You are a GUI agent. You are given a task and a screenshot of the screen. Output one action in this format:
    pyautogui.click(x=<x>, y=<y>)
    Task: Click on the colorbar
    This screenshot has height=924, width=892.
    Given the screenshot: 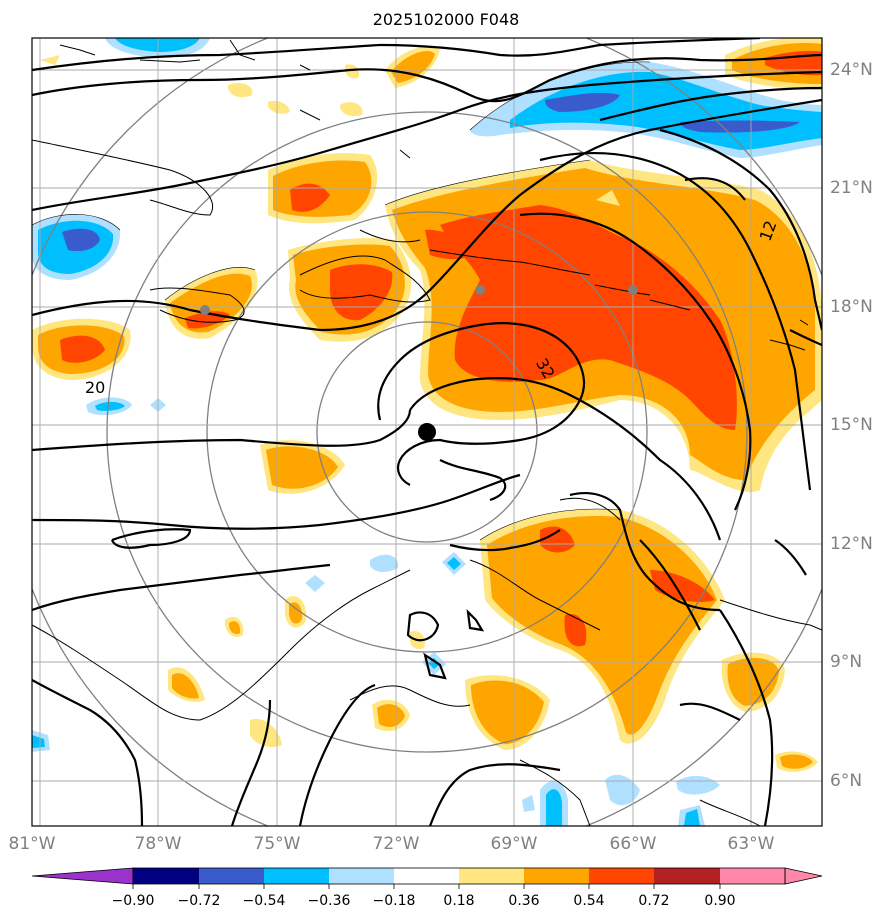 What is the action you would take?
    pyautogui.click(x=427, y=878)
    